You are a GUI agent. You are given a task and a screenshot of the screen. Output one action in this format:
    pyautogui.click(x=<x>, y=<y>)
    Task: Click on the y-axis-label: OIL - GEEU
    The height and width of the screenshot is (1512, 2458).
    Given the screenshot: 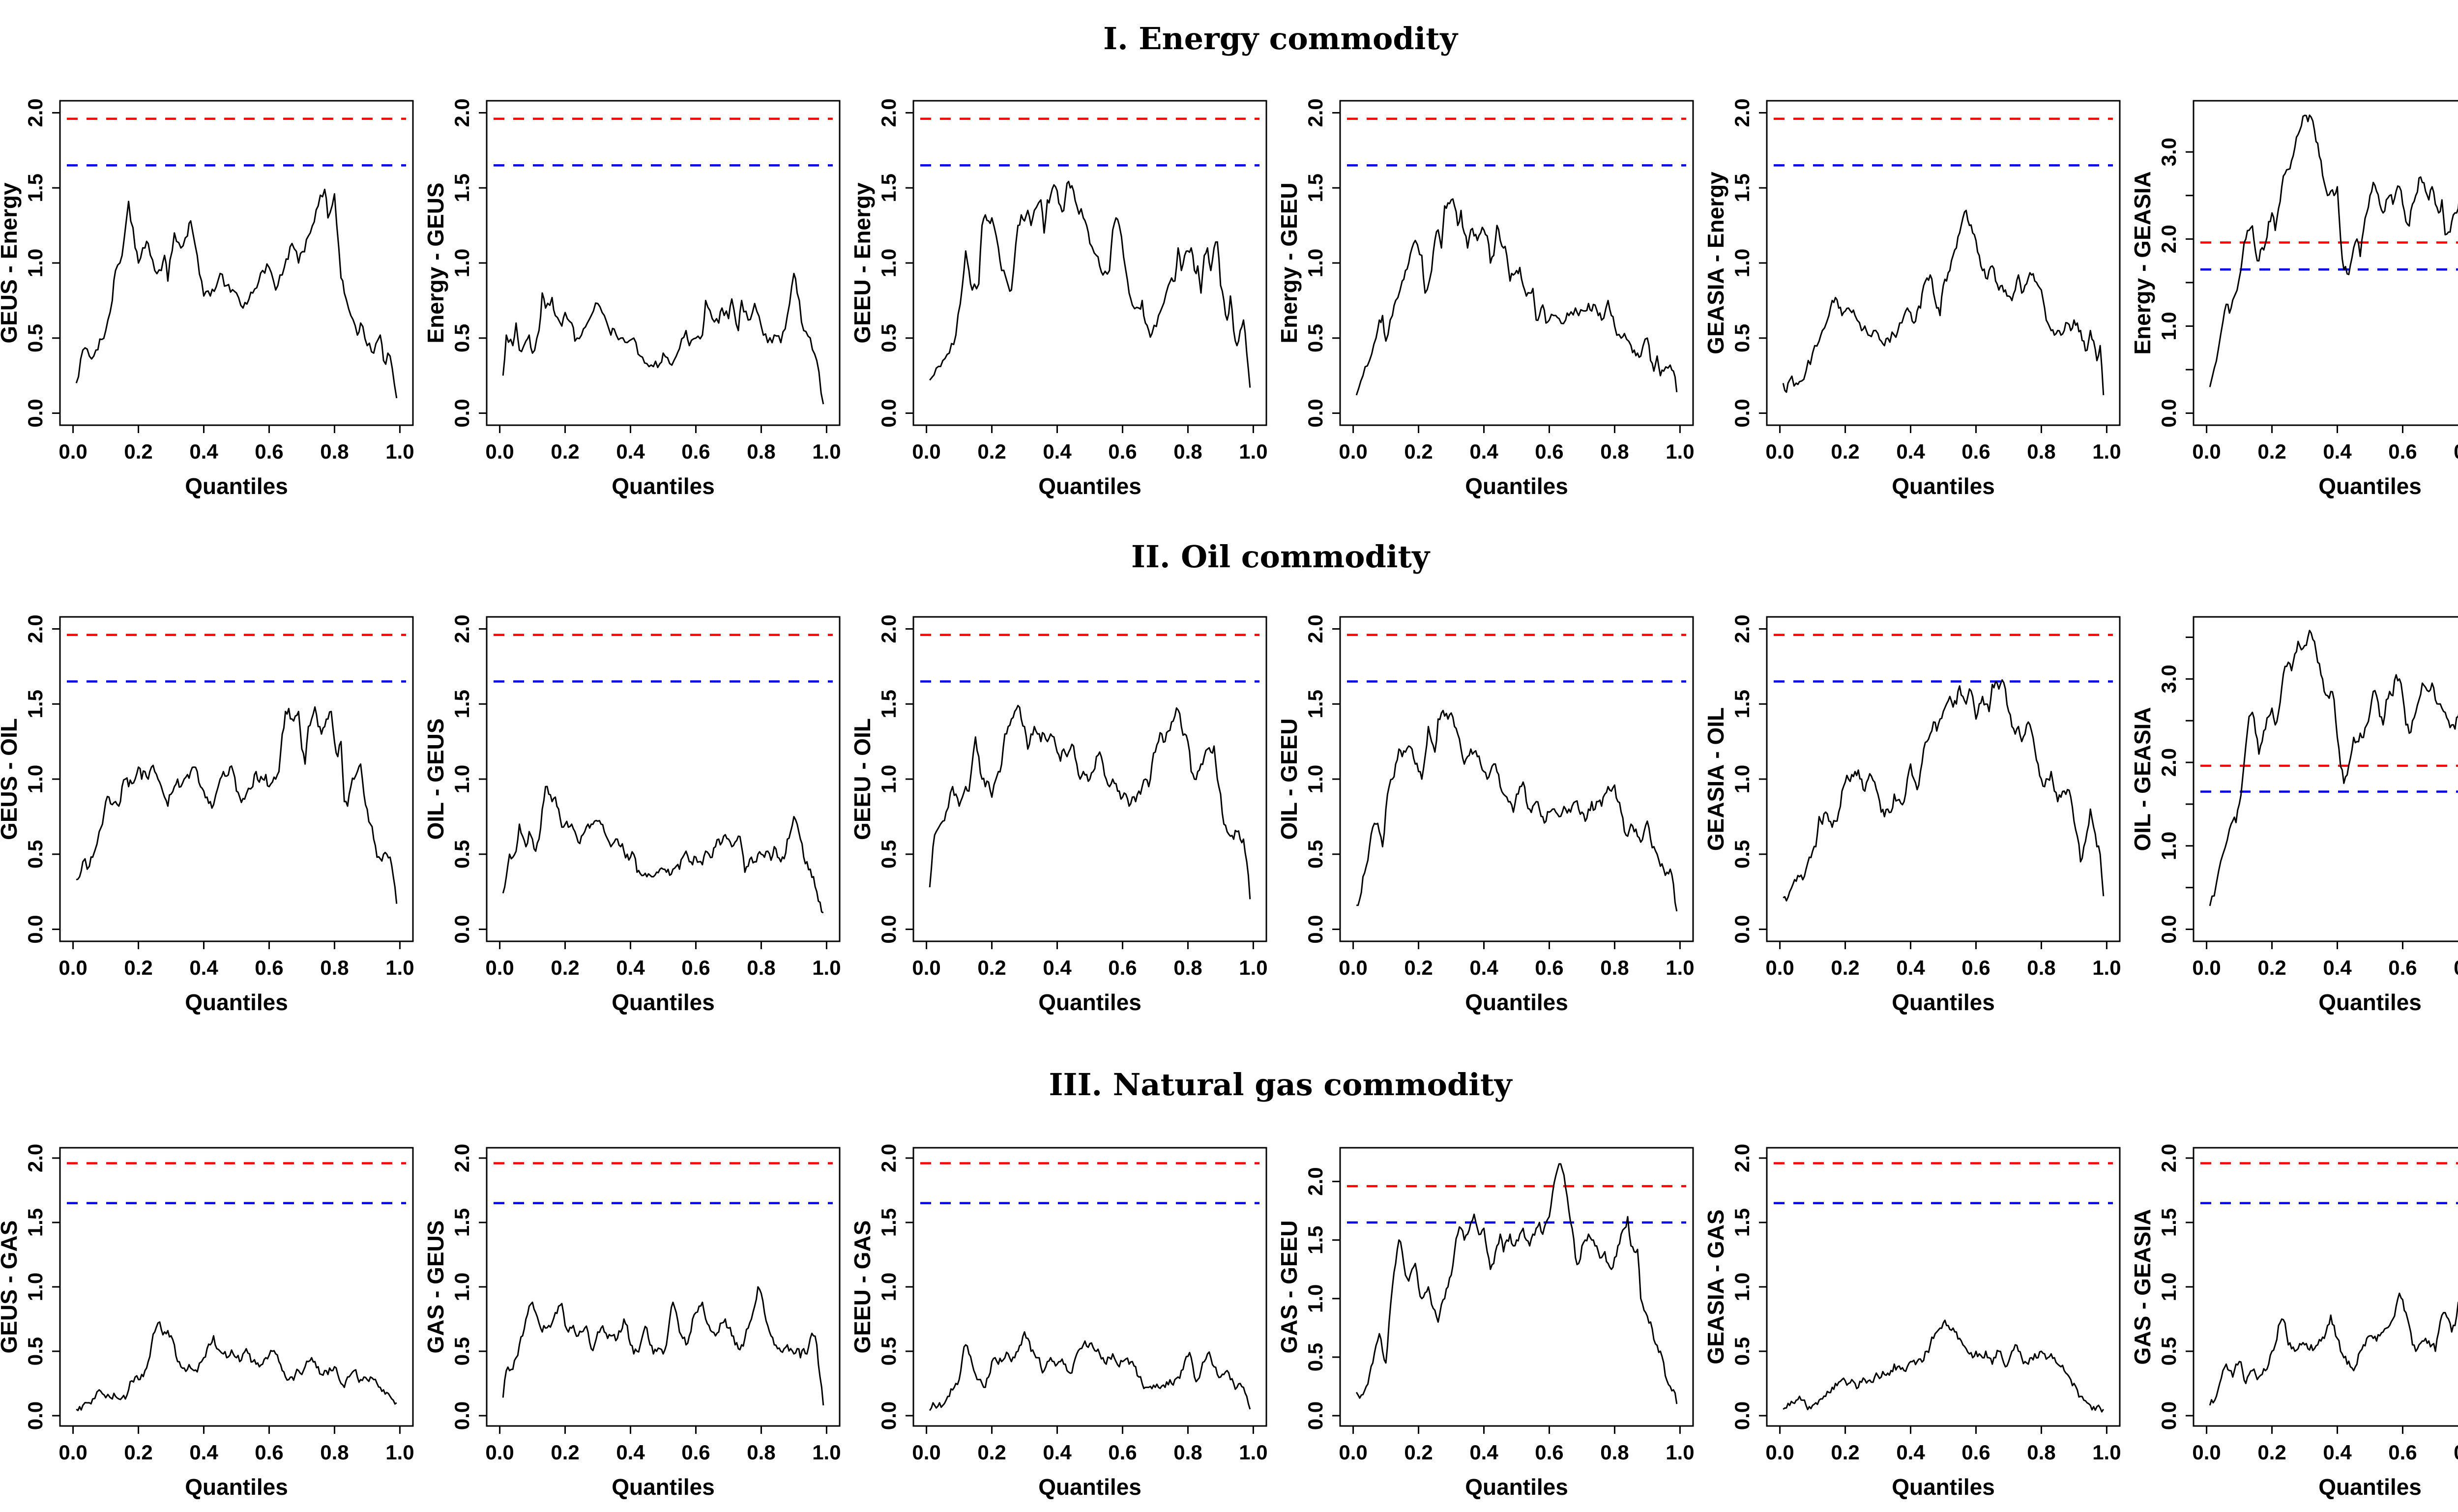 What is the action you would take?
    pyautogui.click(x=1291, y=779)
    